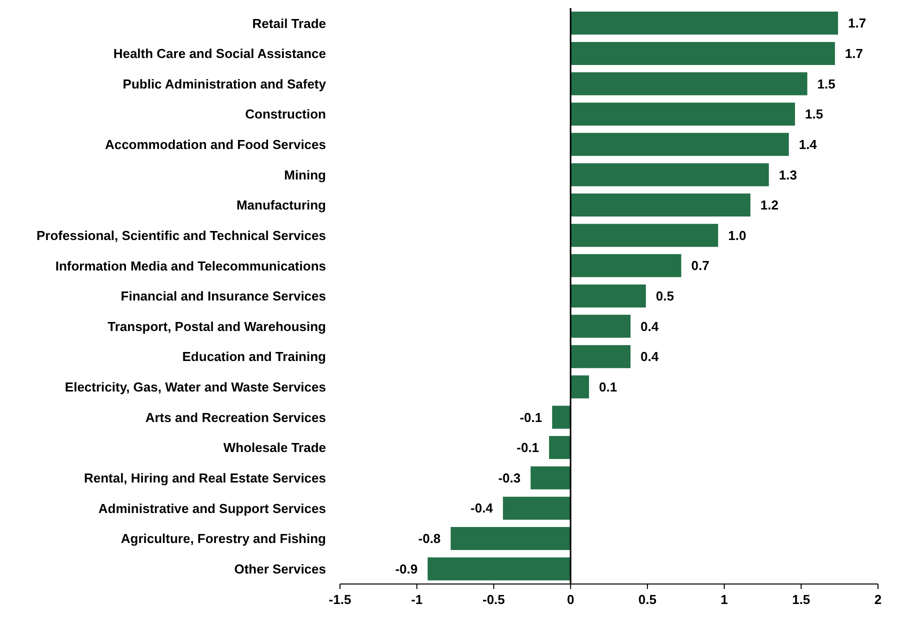  Describe the element at coordinates (274, 448) in the screenshot. I see `y-tick-label: Wholesale Trade` at that location.